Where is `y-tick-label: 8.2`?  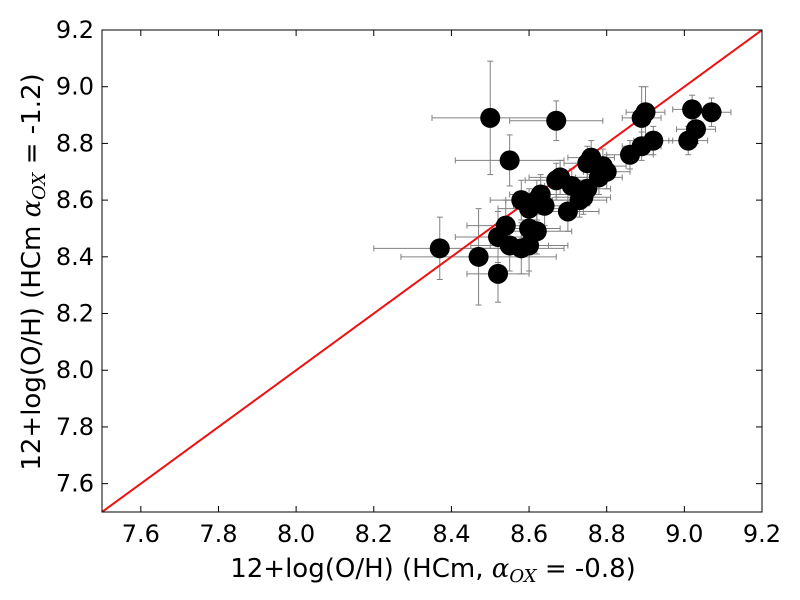 y-tick-label: 8.2 is located at coordinates (75, 314).